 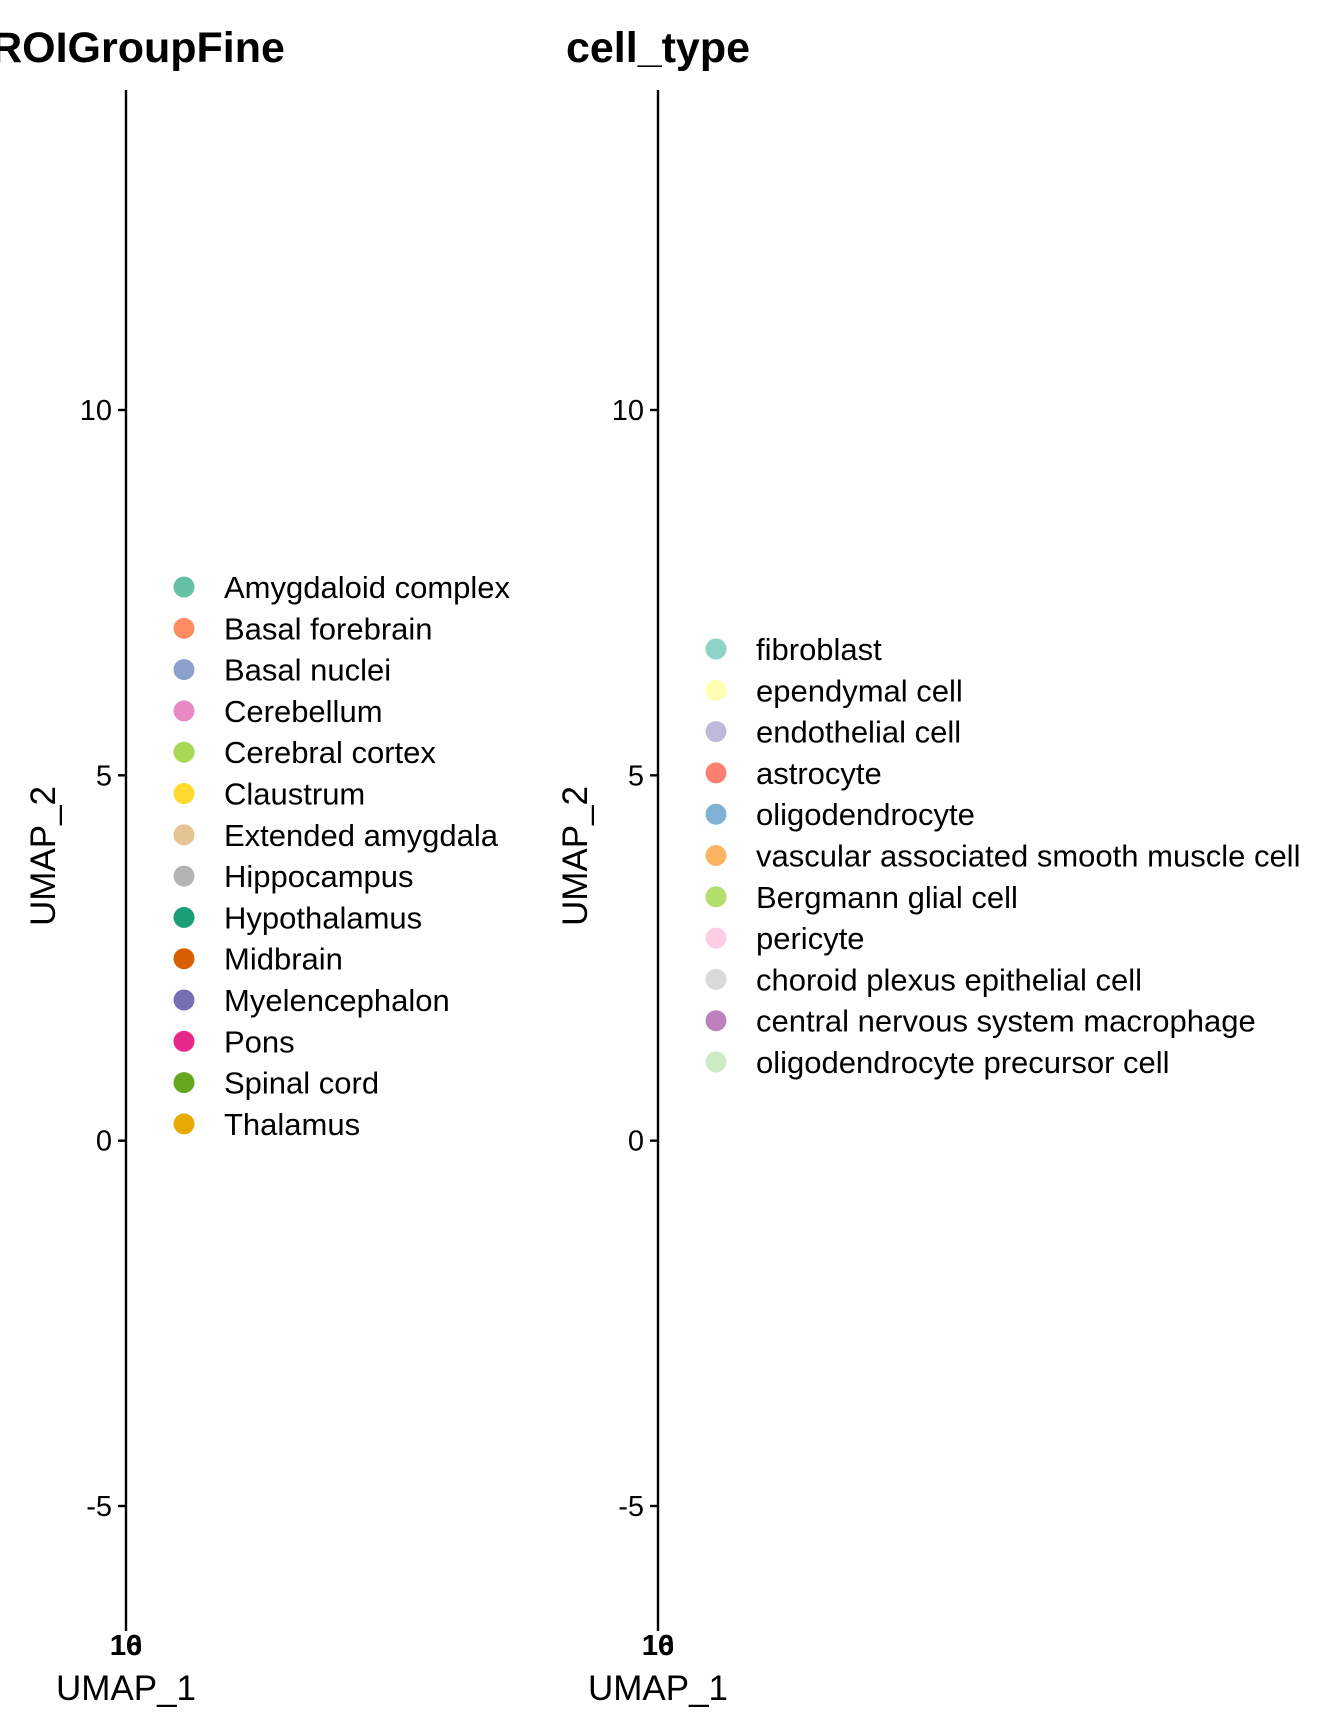 What do you see at coordinates (259, 1041) in the screenshot?
I see `legend-label: Pons` at bounding box center [259, 1041].